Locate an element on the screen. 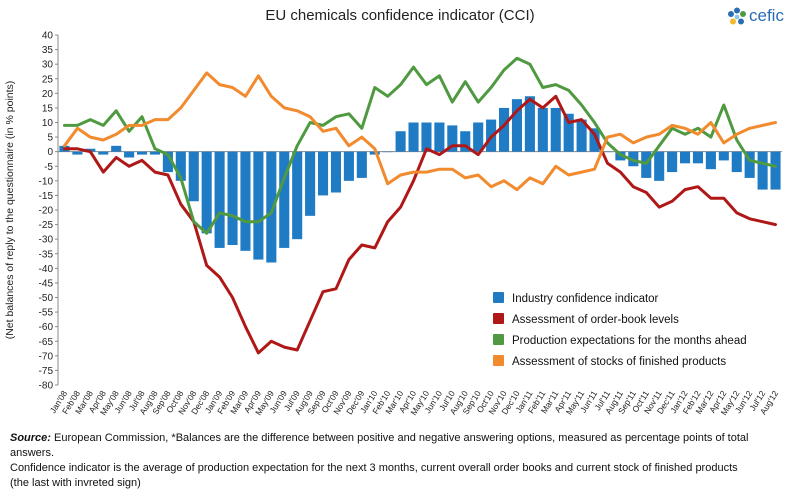 The image size is (800, 491). y-tick-label: -10 is located at coordinates (46, 181).